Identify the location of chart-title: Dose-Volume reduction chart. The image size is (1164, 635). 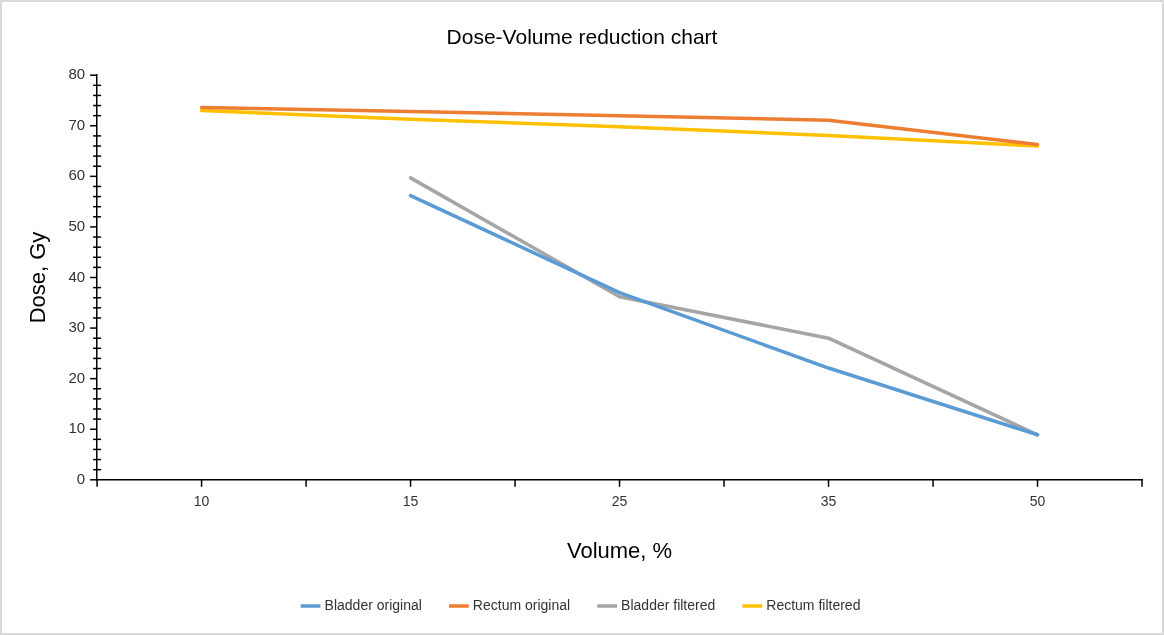
(582, 37).